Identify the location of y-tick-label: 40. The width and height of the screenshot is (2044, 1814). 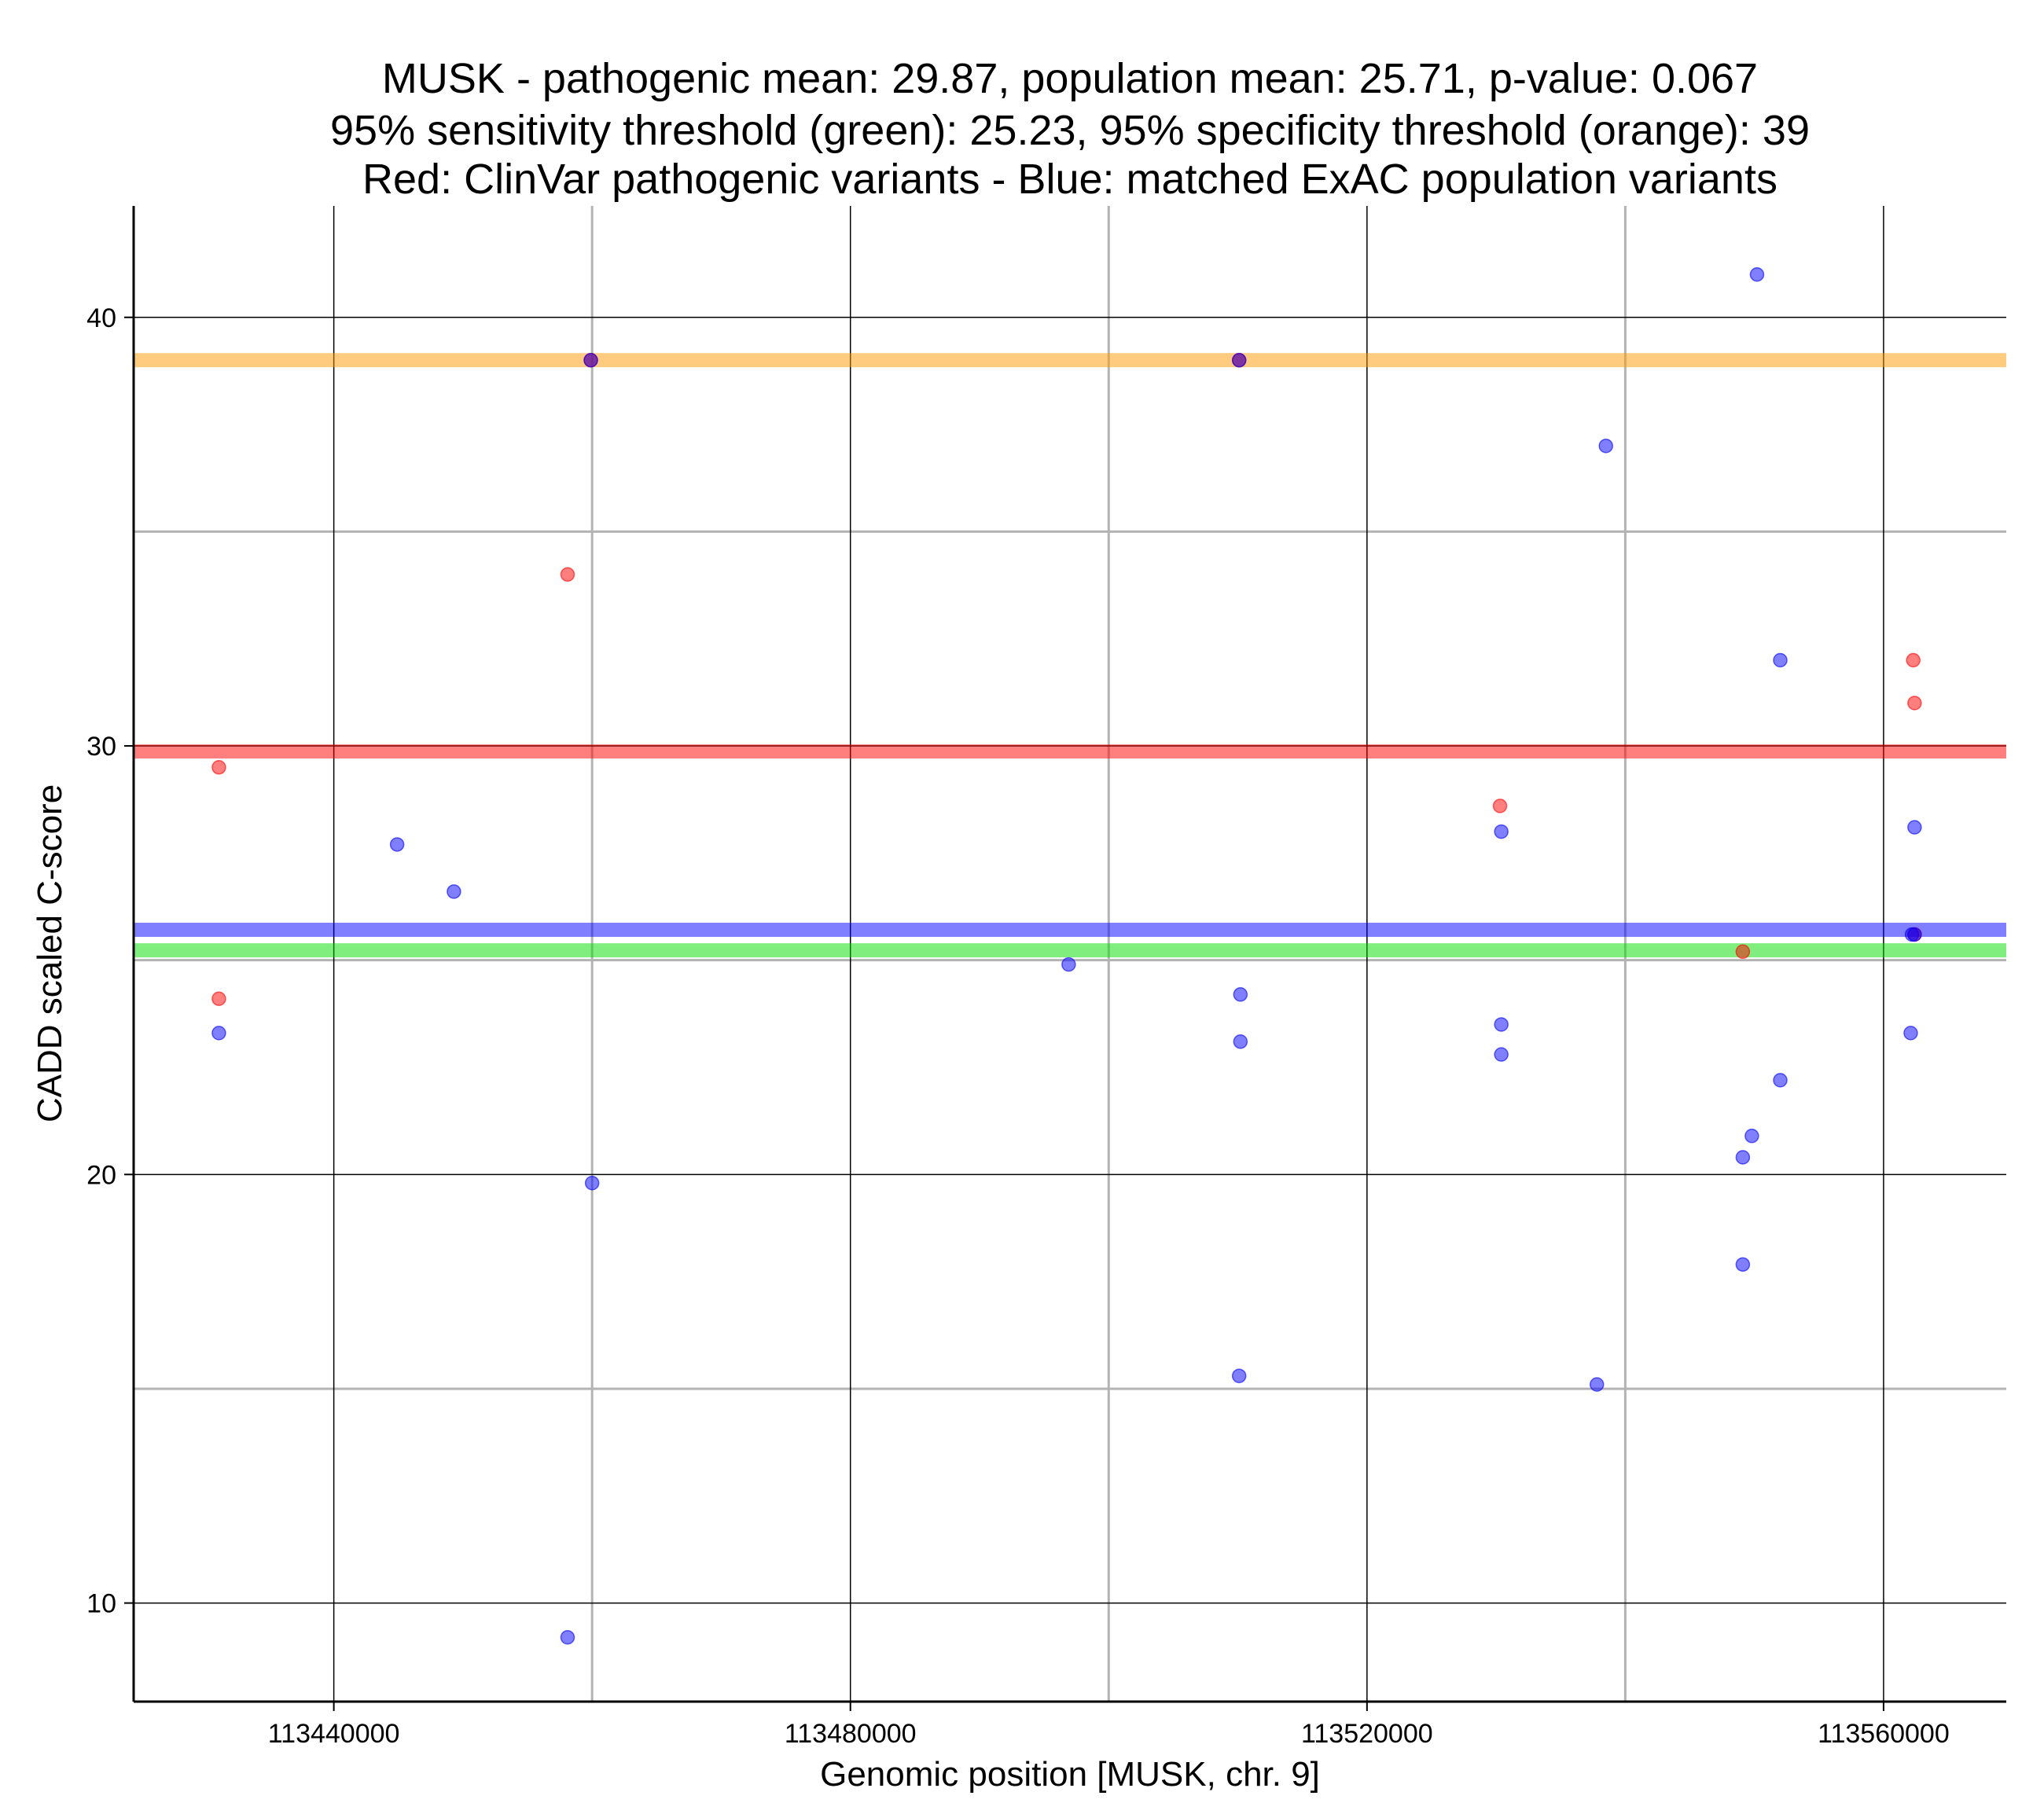
(101, 318).